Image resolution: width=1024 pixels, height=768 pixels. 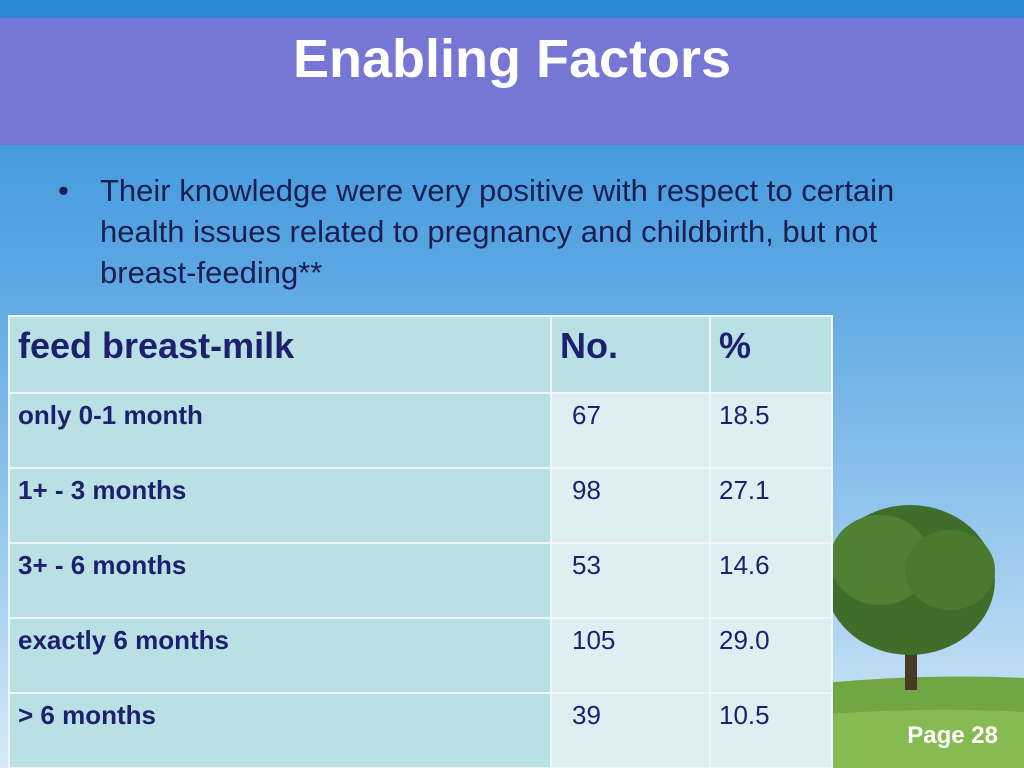 What do you see at coordinates (630, 505) in the screenshot?
I see `cell: 98` at bounding box center [630, 505].